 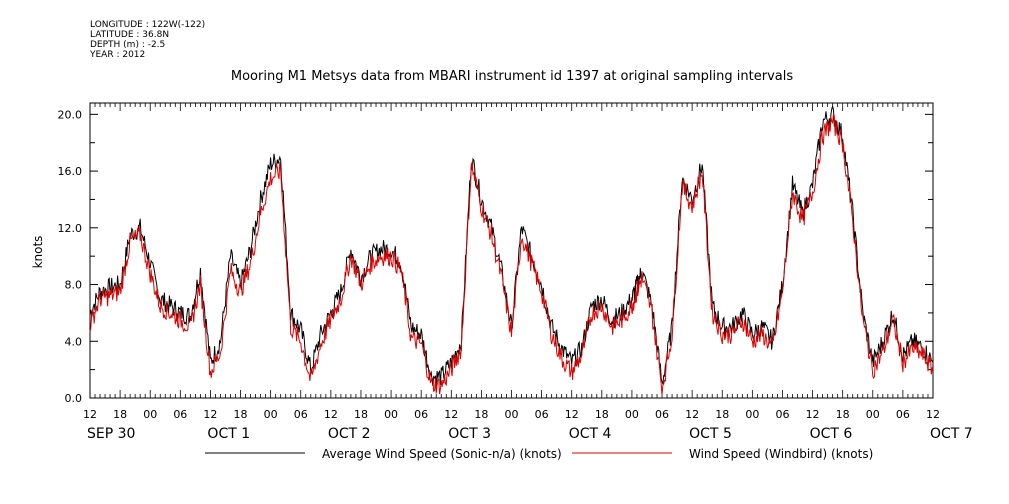 What do you see at coordinates (74, 341) in the screenshot?
I see `y-tick-label: 4.0` at bounding box center [74, 341].